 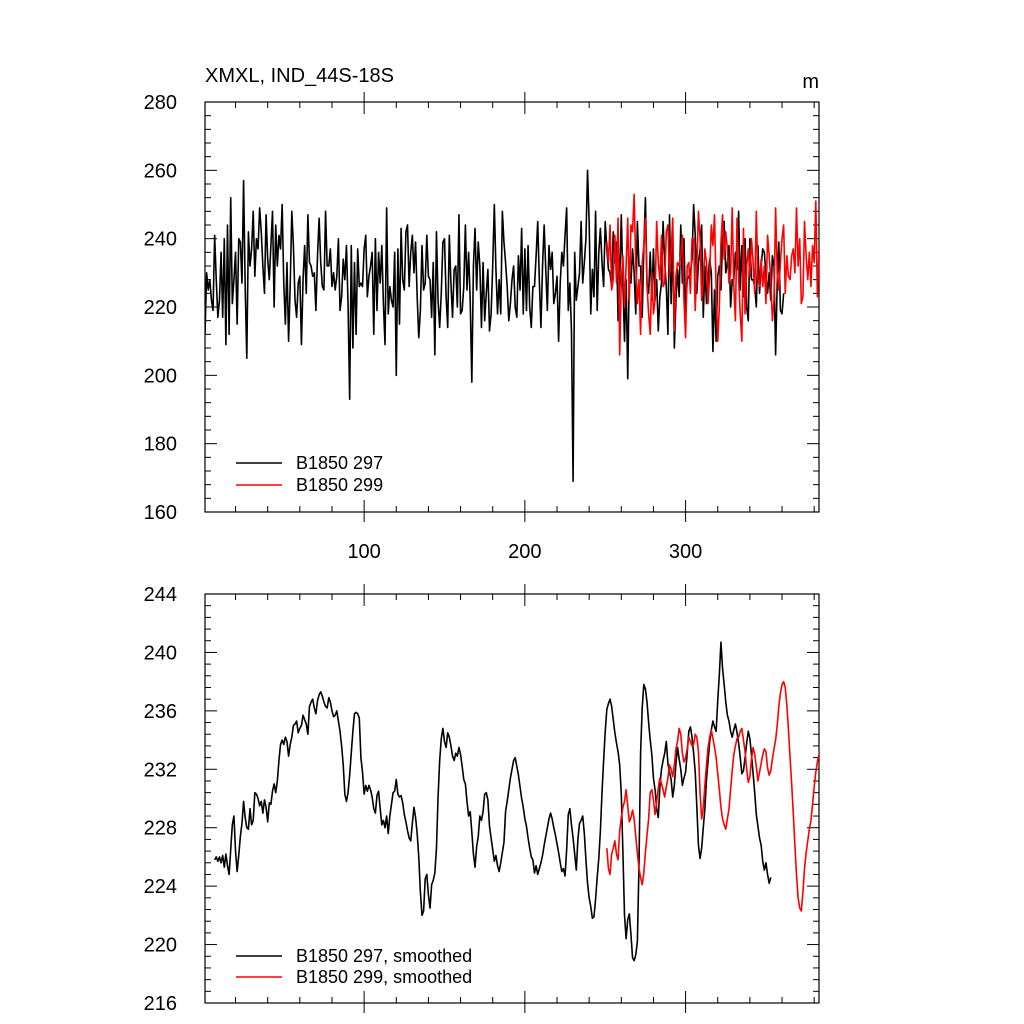 I want to click on chart-title: XMXL, IND_44S-18S, so click(x=299, y=76).